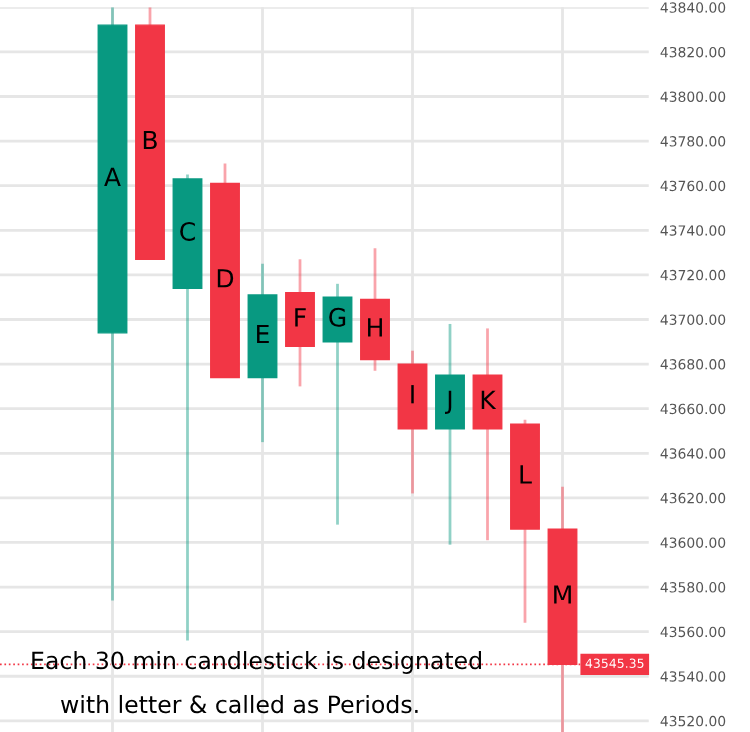 Image resolution: width=750 pixels, height=732 pixels. What do you see at coordinates (225, 278) in the screenshot?
I see `x-tick-label: D` at bounding box center [225, 278].